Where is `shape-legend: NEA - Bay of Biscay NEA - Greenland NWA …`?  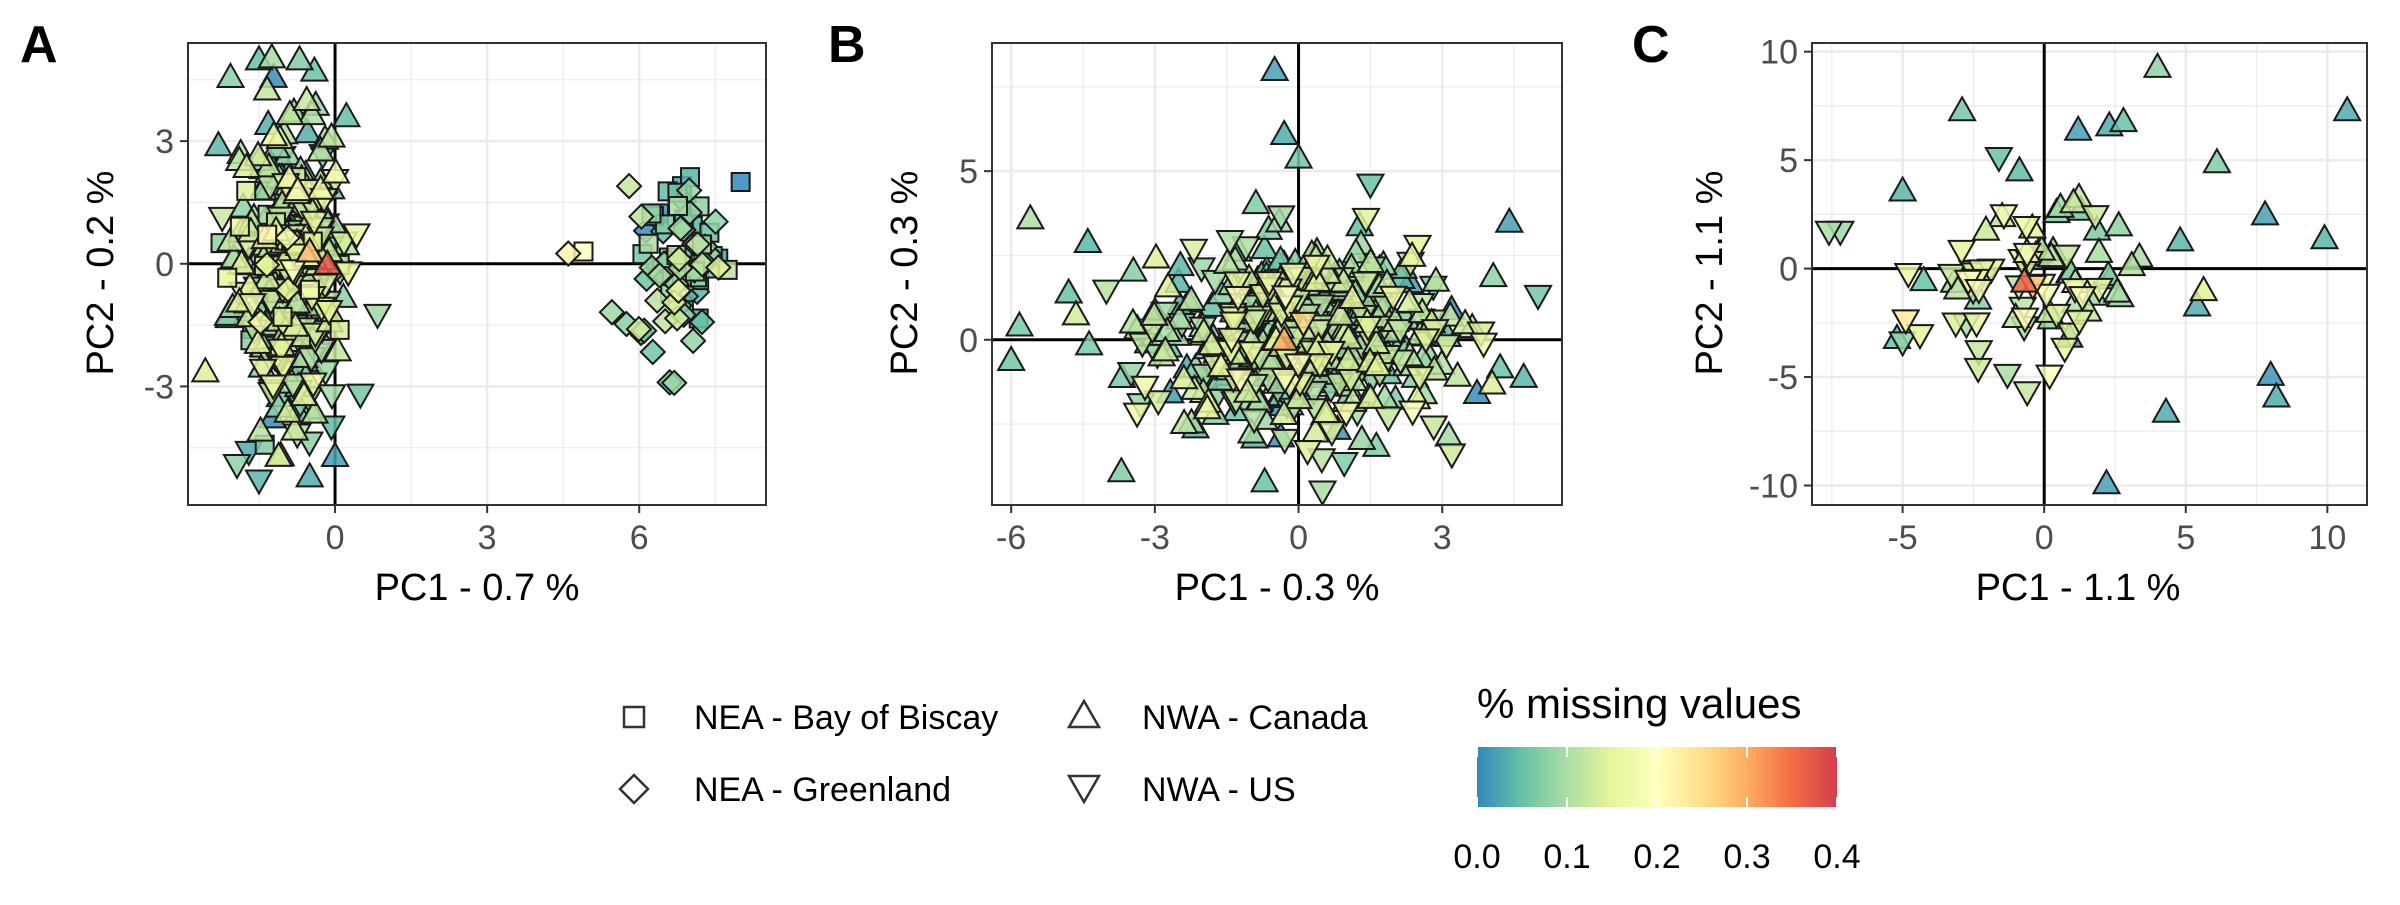 shape-legend: NEA - Bay of Biscay NEA - Greenland NWA … is located at coordinates (993, 753).